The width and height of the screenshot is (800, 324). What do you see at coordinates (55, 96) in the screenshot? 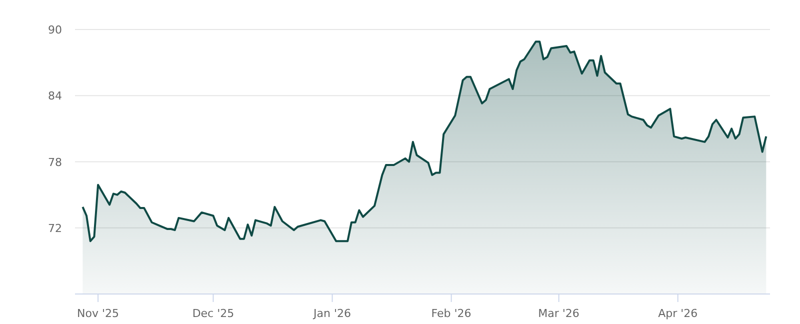
I see `y-tick-label: 84` at bounding box center [55, 96].